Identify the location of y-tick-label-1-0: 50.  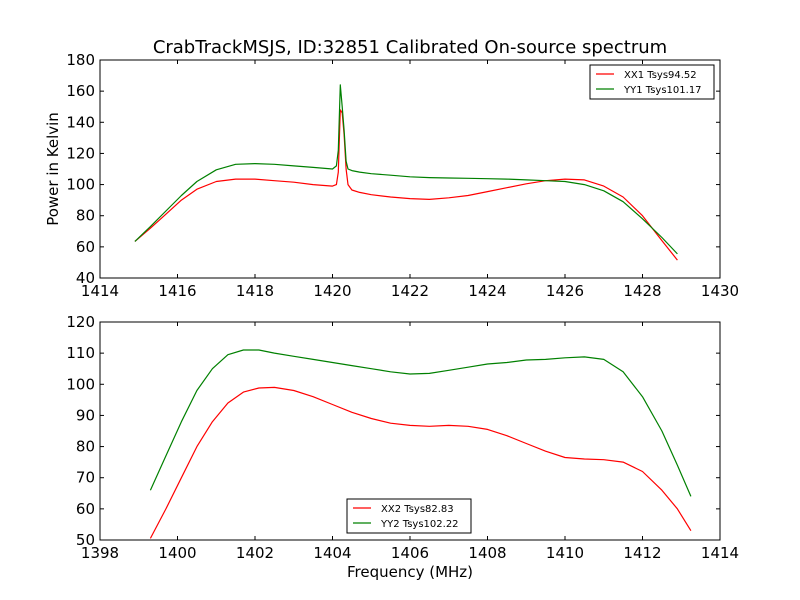
(85, 540).